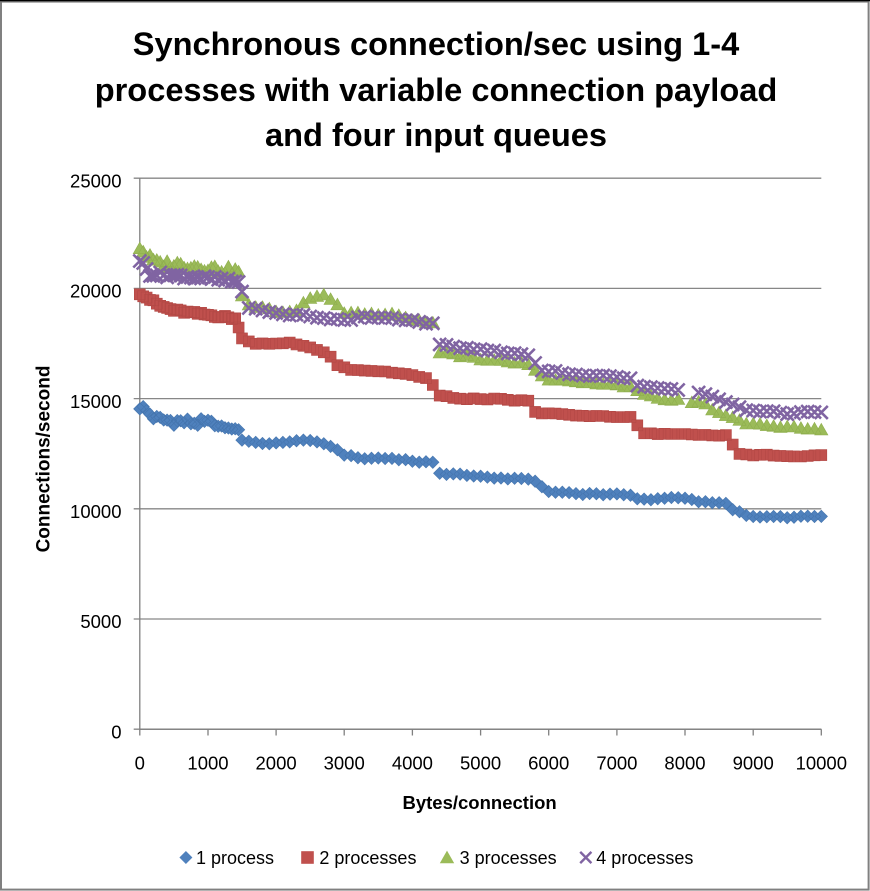 The height and width of the screenshot is (891, 870). Describe the element at coordinates (412, 763) in the screenshot. I see `svg-text: 4000` at that location.